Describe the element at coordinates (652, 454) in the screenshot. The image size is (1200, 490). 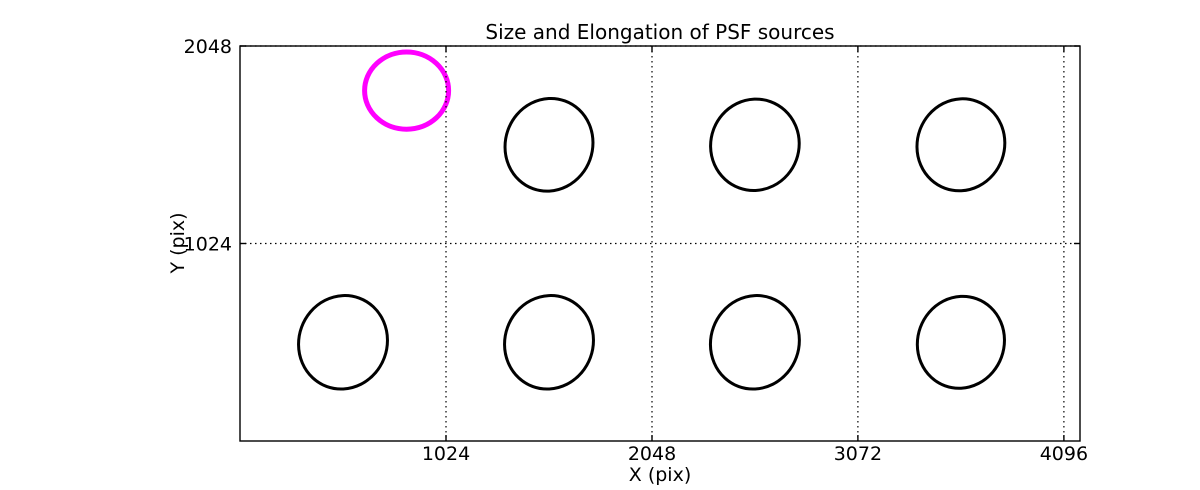
I see `x-tick-label-2048: 2048` at that location.